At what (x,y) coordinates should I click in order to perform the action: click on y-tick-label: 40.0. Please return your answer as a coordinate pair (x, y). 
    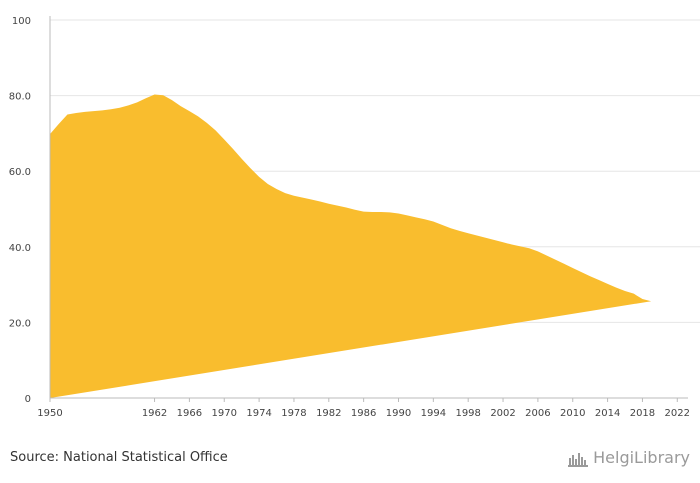
    Looking at the image, I should click on (20, 248).